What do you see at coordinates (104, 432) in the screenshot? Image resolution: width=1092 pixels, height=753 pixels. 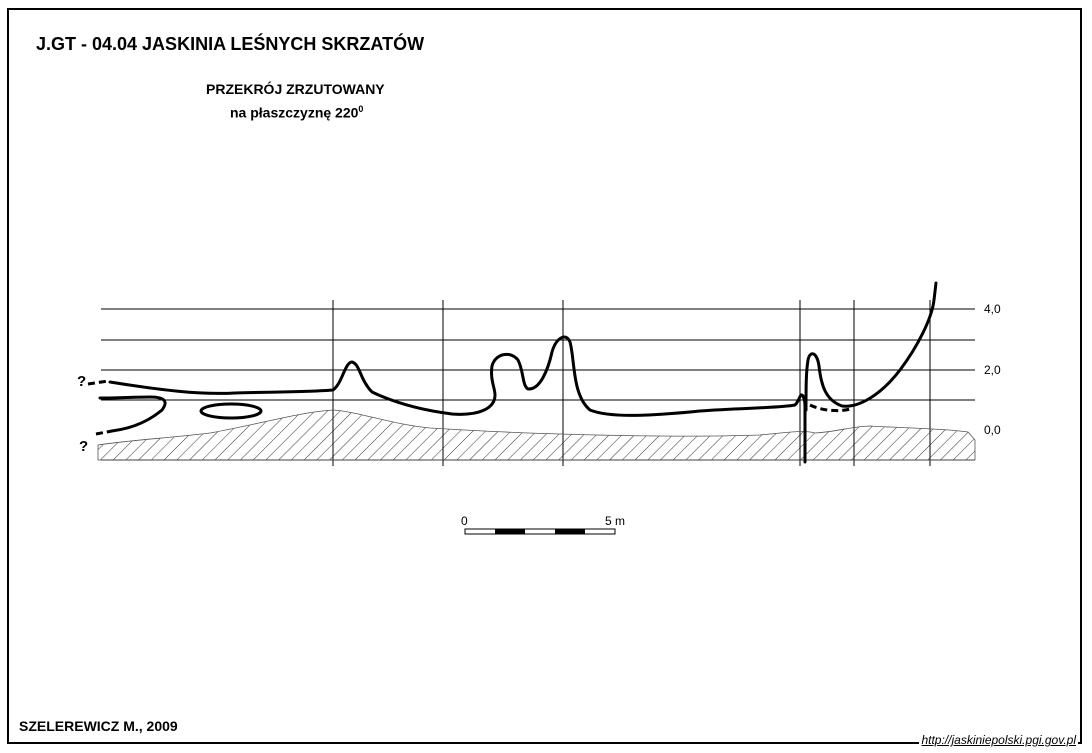 I see `dashed-continuation-lower` at bounding box center [104, 432].